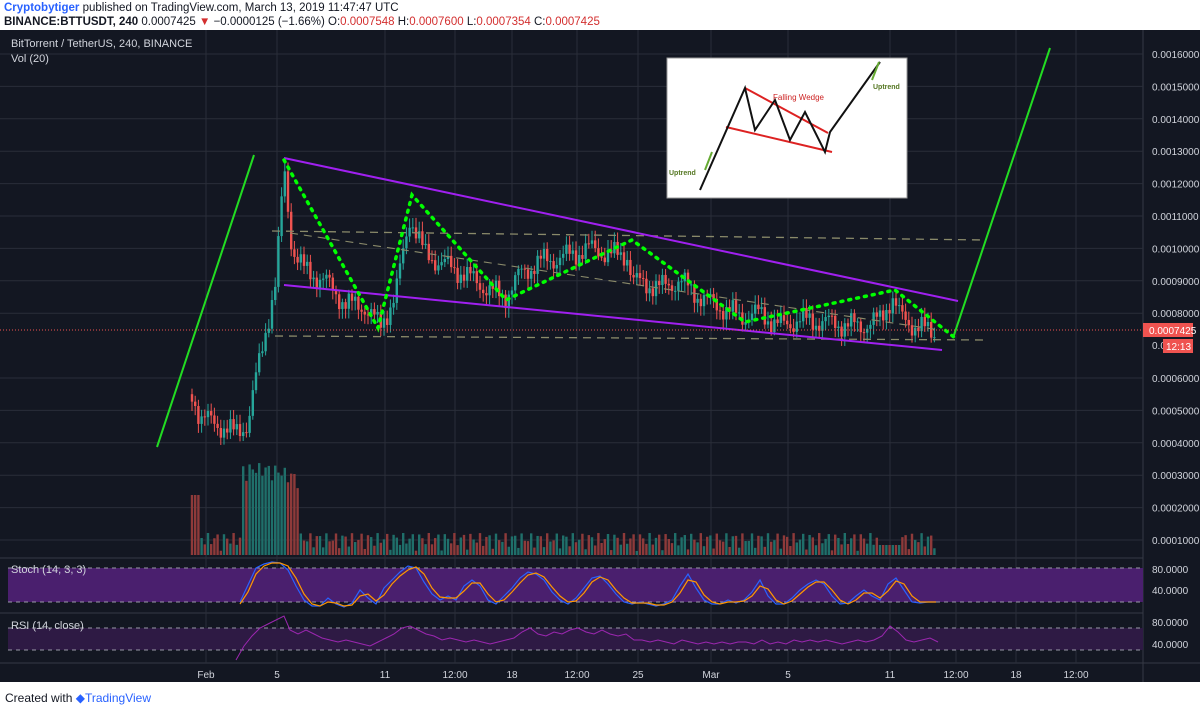 This screenshot has width=1200, height=712. Describe the element at coordinates (42, 8) in the screenshot. I see `author-link: Cryptobytiger` at that location.